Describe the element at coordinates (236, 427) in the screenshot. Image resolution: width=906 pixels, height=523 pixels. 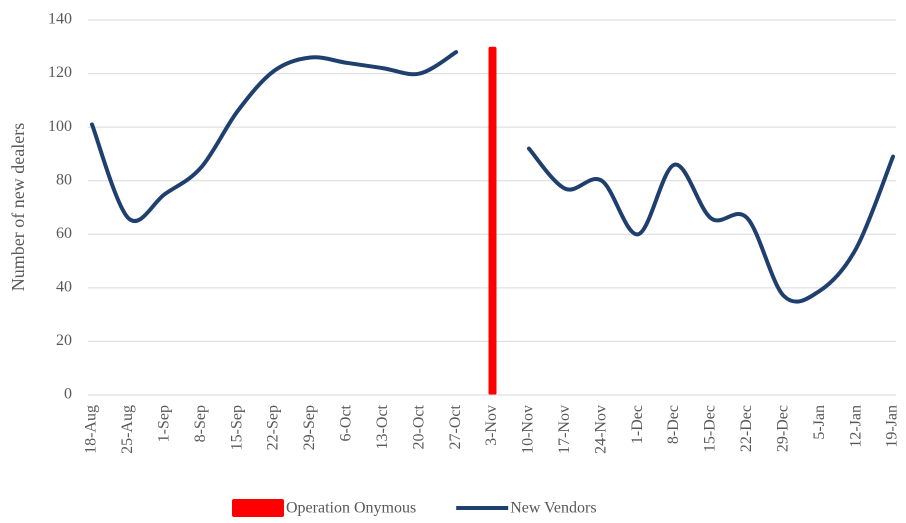
I see `x-tick-label: 15-Sep` at that location.